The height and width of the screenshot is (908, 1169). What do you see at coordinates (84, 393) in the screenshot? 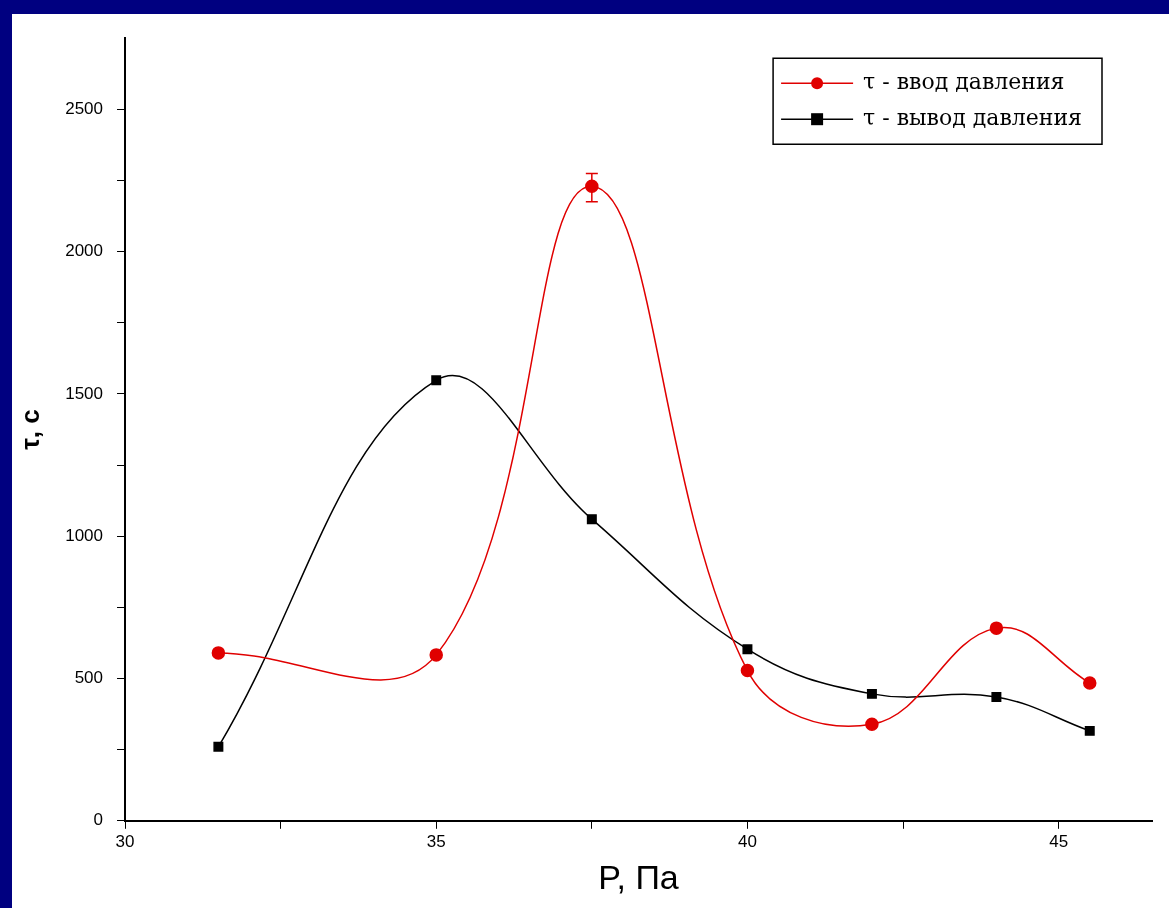
I see `y-tick-label: 1500` at bounding box center [84, 393].